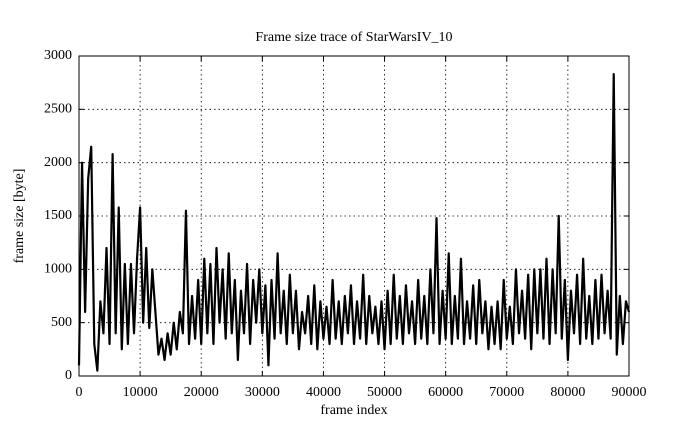 The height and width of the screenshot is (429, 695). I want to click on y-tick-label: 500, so click(61, 322).